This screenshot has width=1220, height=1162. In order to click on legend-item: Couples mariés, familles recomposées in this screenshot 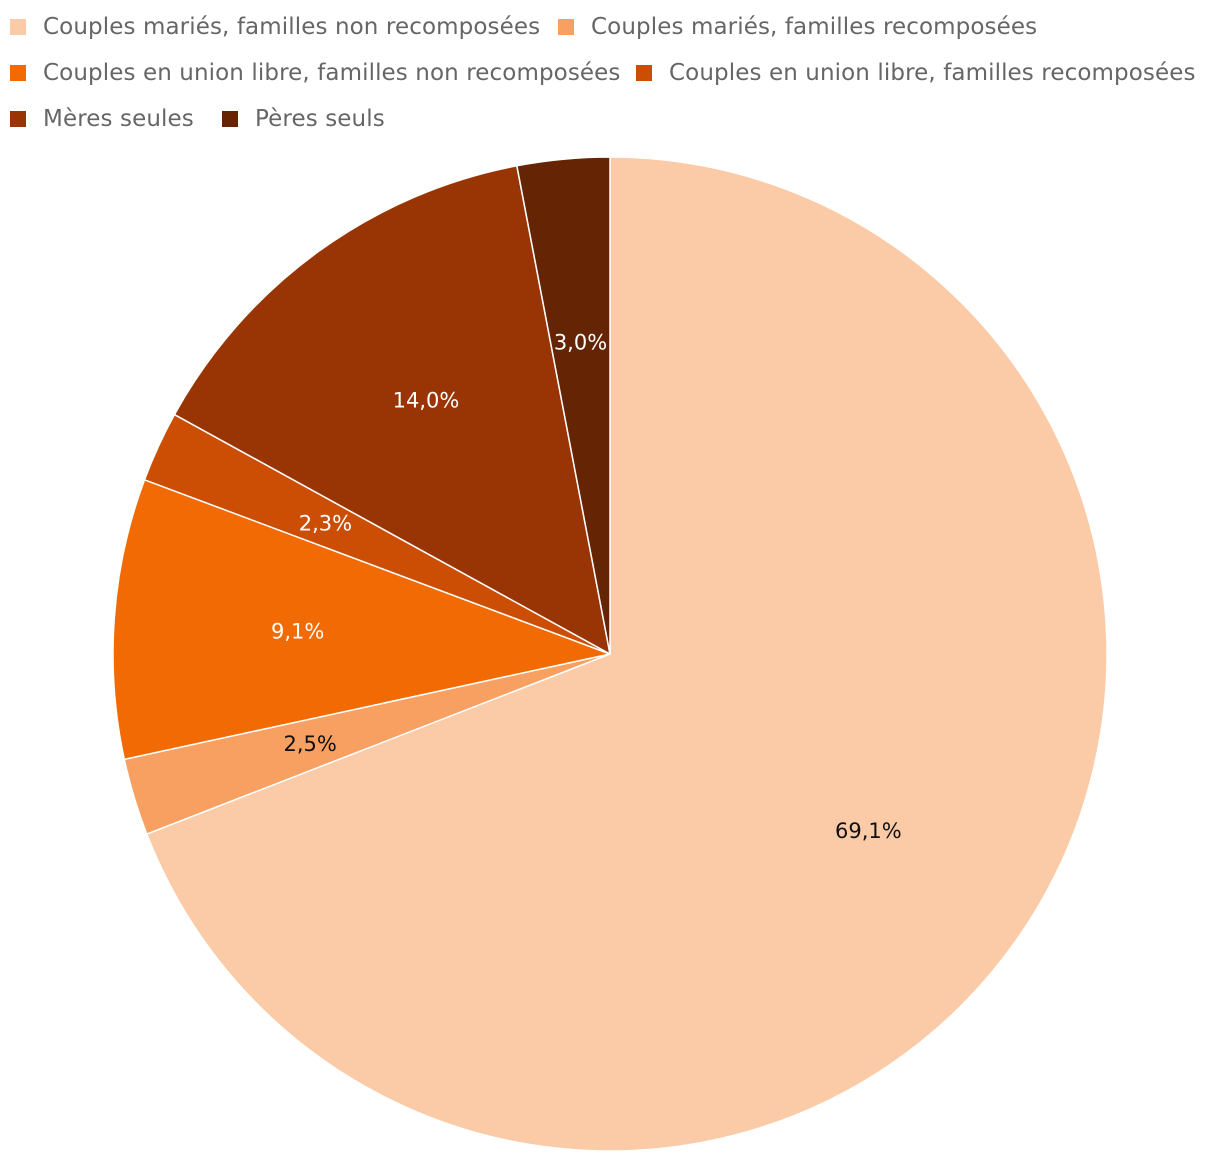, I will do `click(797, 27)`.